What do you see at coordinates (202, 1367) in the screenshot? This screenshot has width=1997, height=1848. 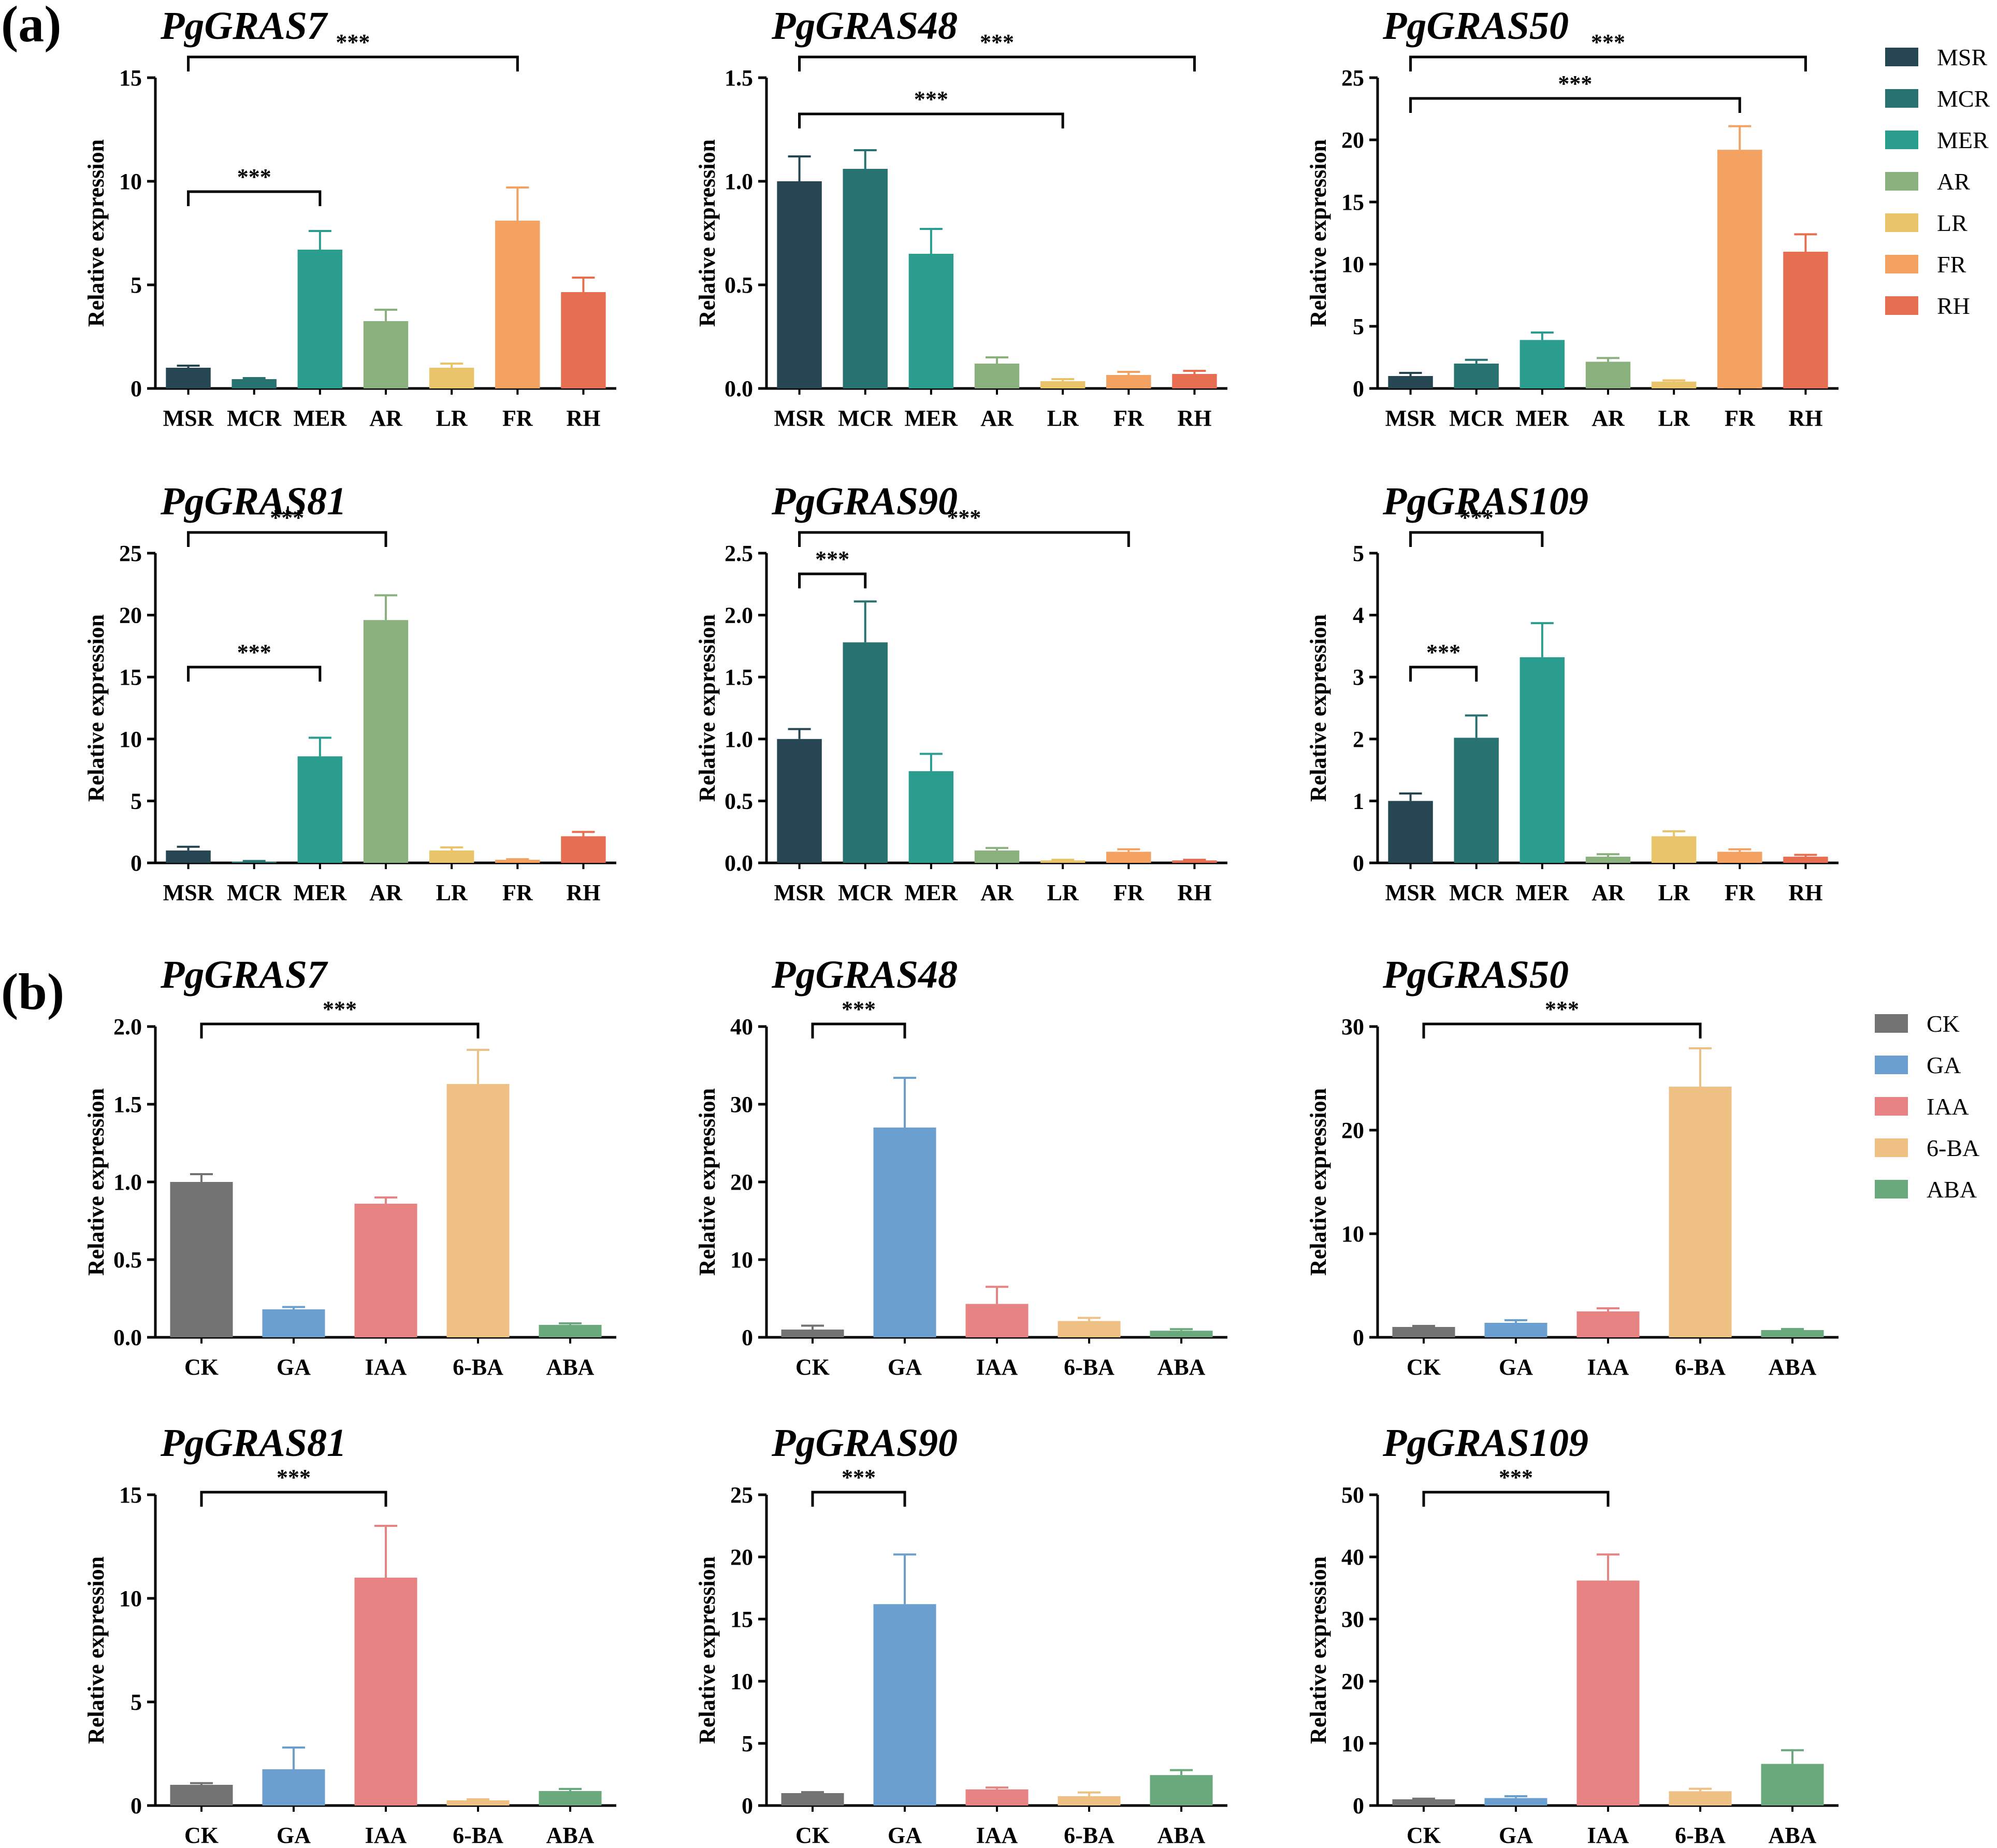 I see `x-tick-label-ck: CK` at bounding box center [202, 1367].